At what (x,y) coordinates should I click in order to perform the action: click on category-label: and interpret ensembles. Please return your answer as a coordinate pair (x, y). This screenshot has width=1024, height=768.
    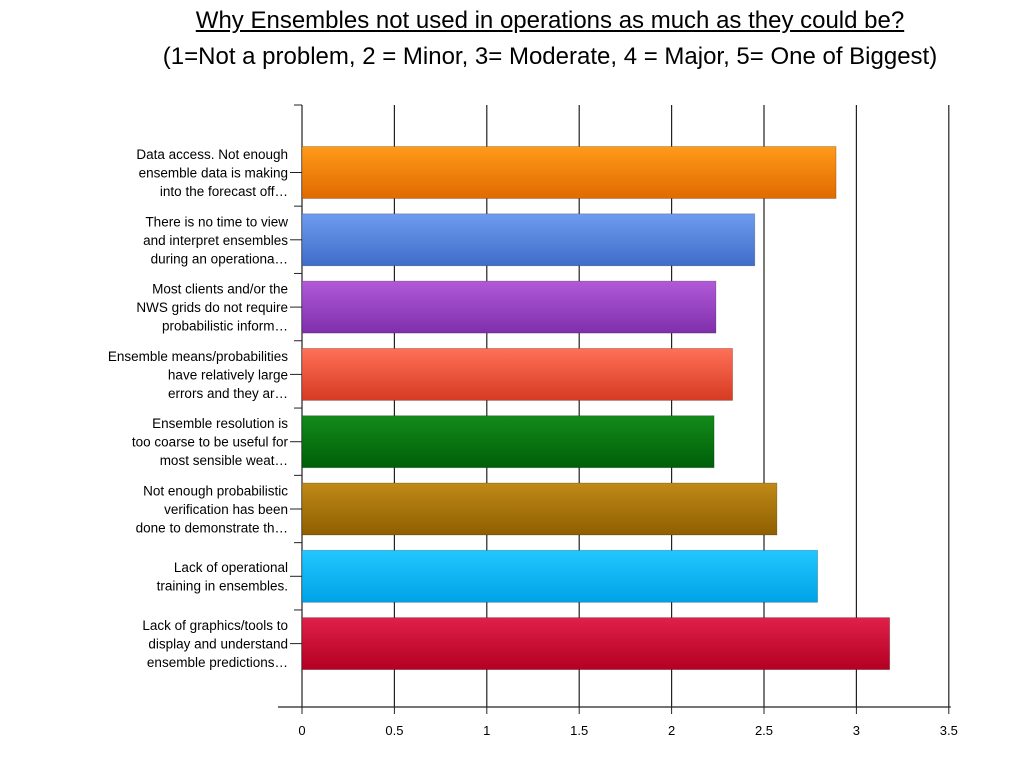
    Looking at the image, I should click on (215, 240).